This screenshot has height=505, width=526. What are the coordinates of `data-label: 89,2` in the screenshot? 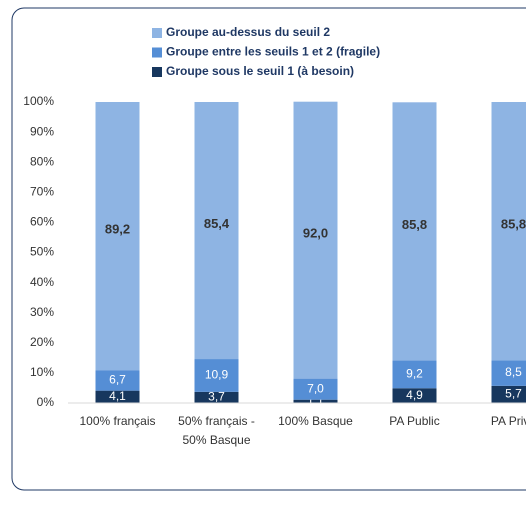 It's located at (117, 229).